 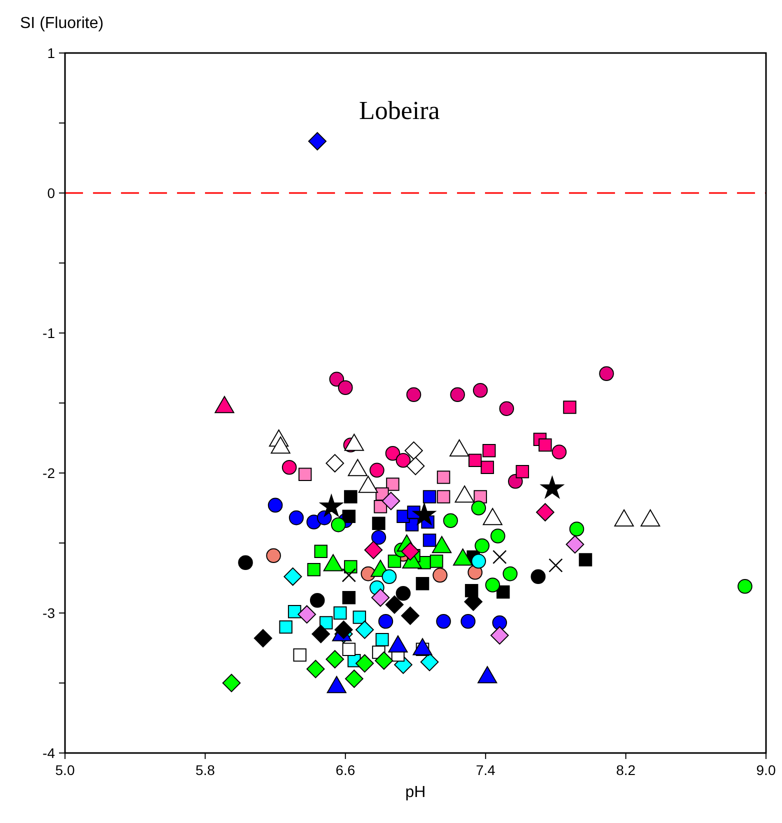 I want to click on x-tick-label: 5.8, so click(x=205, y=770).